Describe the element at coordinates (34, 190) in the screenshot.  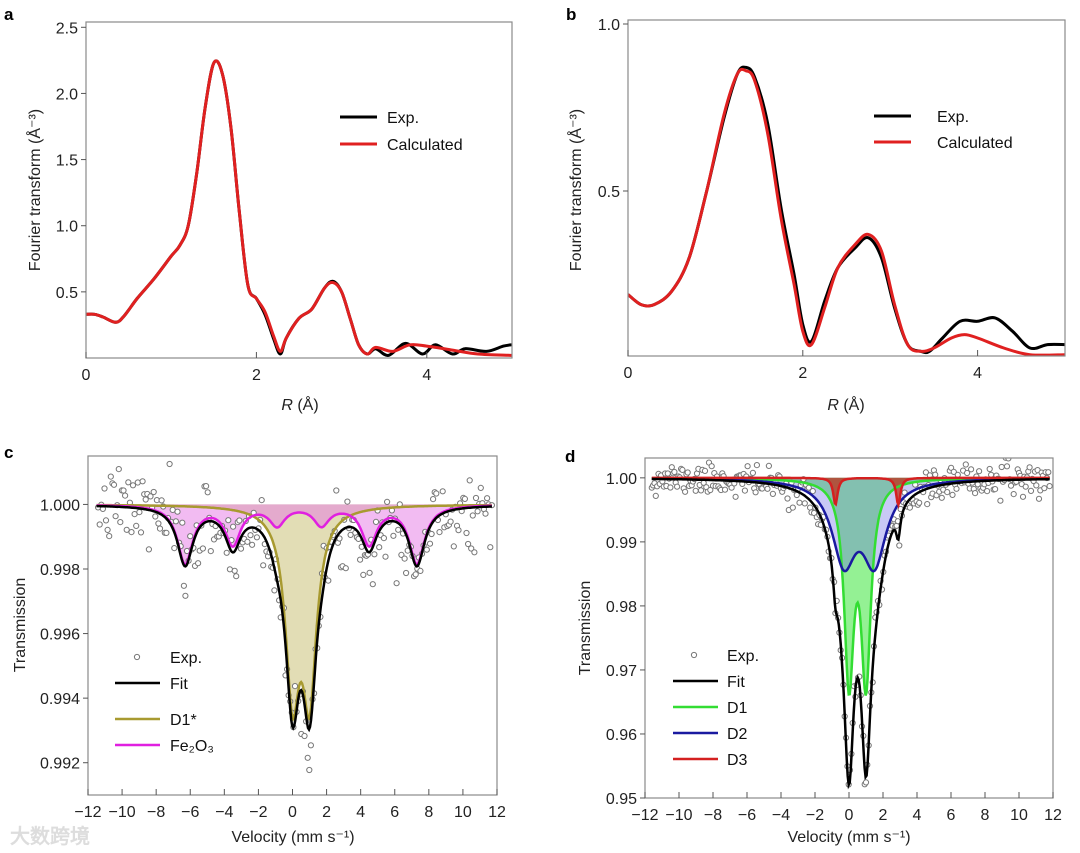
I see `y-axis-label: Fourier transform (Å⁻³)` at that location.